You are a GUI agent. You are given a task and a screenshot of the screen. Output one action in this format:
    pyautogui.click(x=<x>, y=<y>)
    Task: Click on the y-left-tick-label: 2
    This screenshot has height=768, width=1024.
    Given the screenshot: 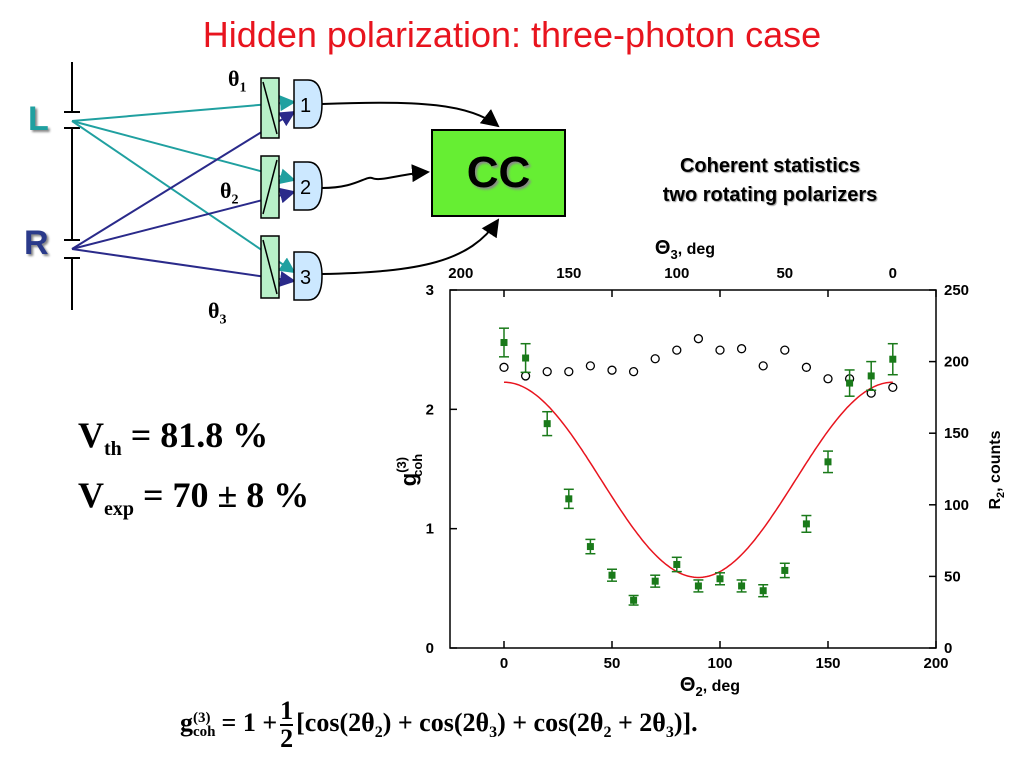 What is the action you would take?
    pyautogui.click(x=430, y=409)
    